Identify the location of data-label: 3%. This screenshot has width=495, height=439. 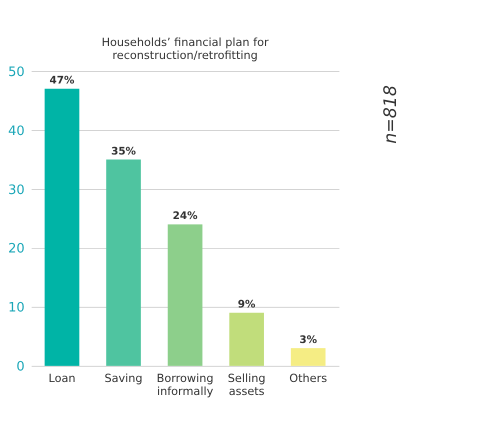
(308, 340).